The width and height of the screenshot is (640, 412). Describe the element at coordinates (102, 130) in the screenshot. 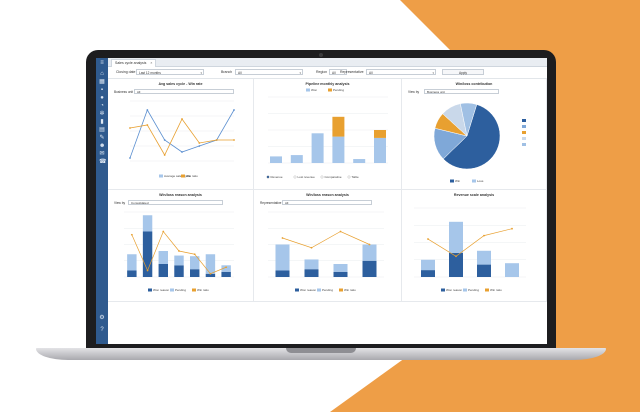

I see `document-icon: ▤` at that location.